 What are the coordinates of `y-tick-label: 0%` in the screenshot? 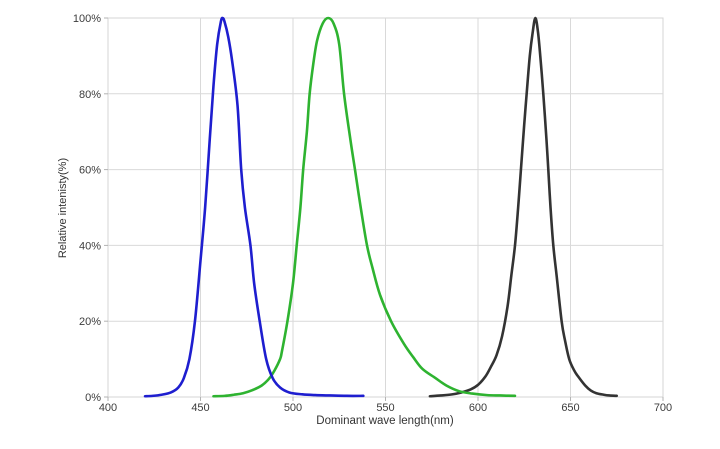 It's located at (93, 398).